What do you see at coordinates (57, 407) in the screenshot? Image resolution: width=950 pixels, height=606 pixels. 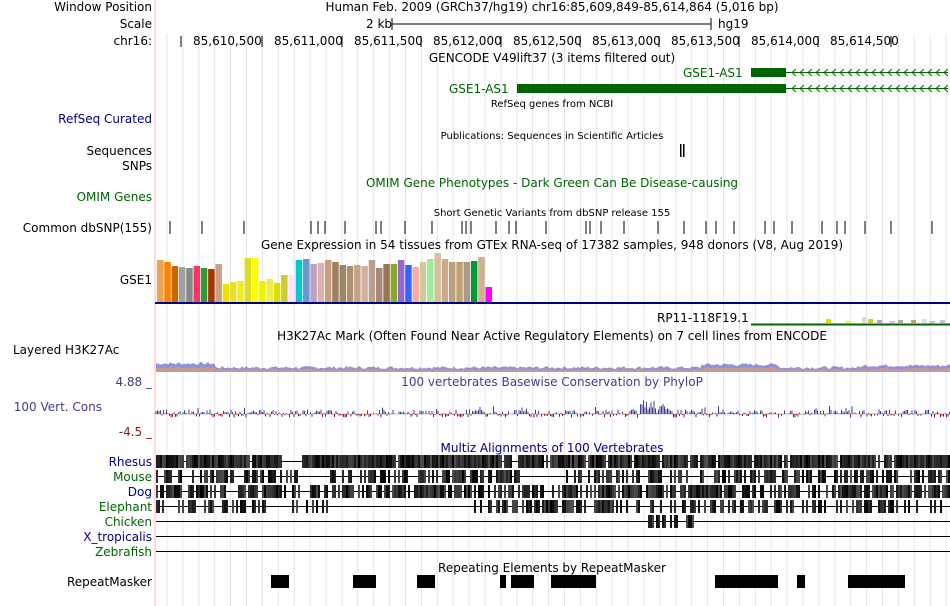 I see `phylop-side-label: 100 Vert. Cons` at bounding box center [57, 407].